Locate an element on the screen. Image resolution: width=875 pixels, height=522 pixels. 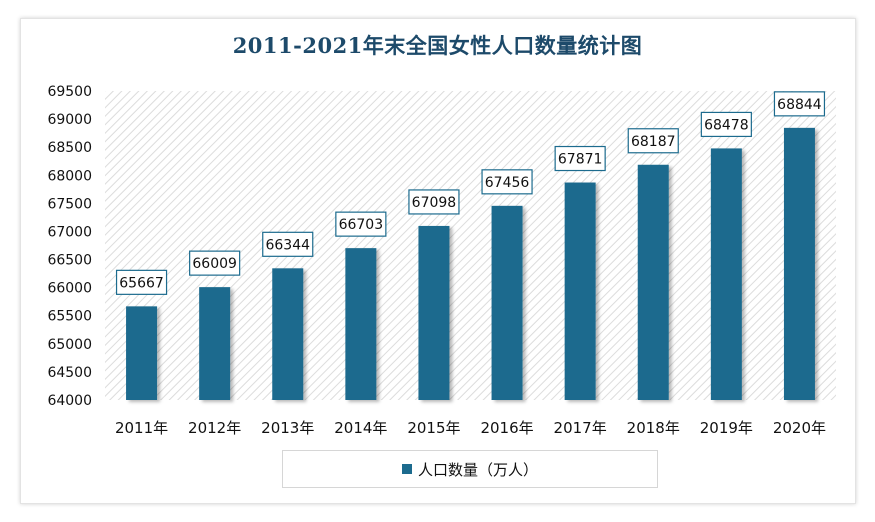
x-tick-label: 2019年 is located at coordinates (726, 428).